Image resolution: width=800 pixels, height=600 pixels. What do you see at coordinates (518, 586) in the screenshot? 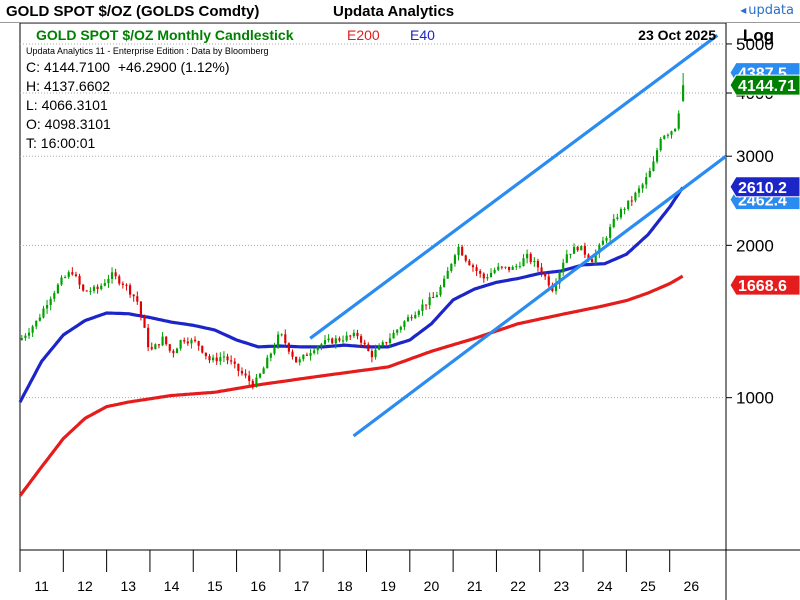
I see `x-tick-label: 22` at bounding box center [518, 586].